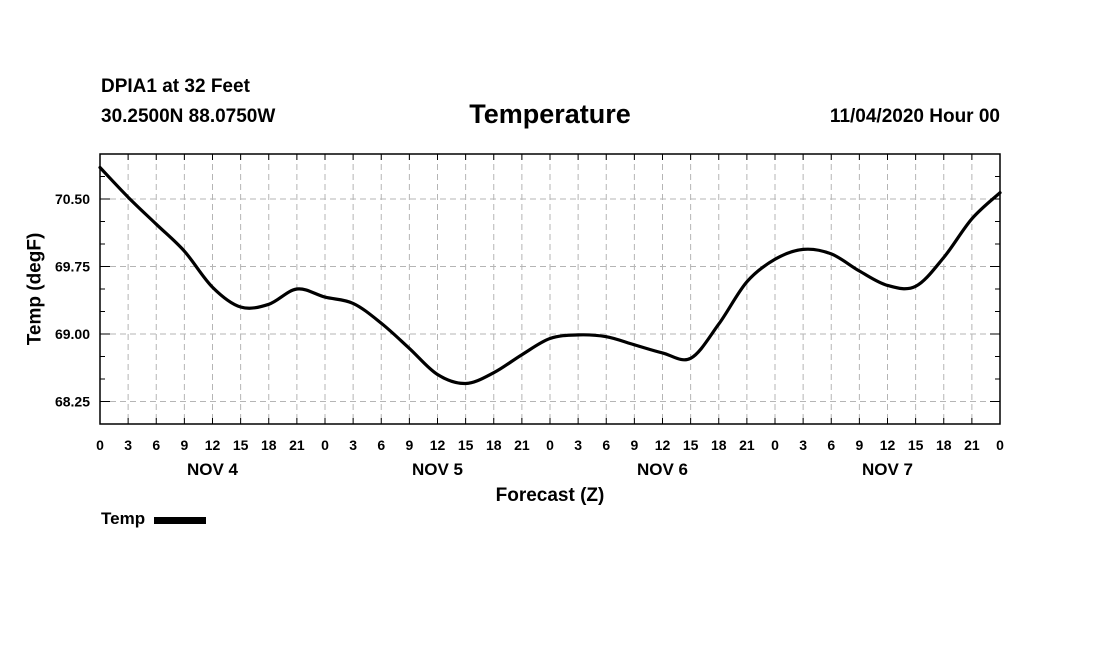 The image size is (1100, 650). What do you see at coordinates (550, 495) in the screenshot?
I see `x-axis-title: Forecast (Z)` at bounding box center [550, 495].